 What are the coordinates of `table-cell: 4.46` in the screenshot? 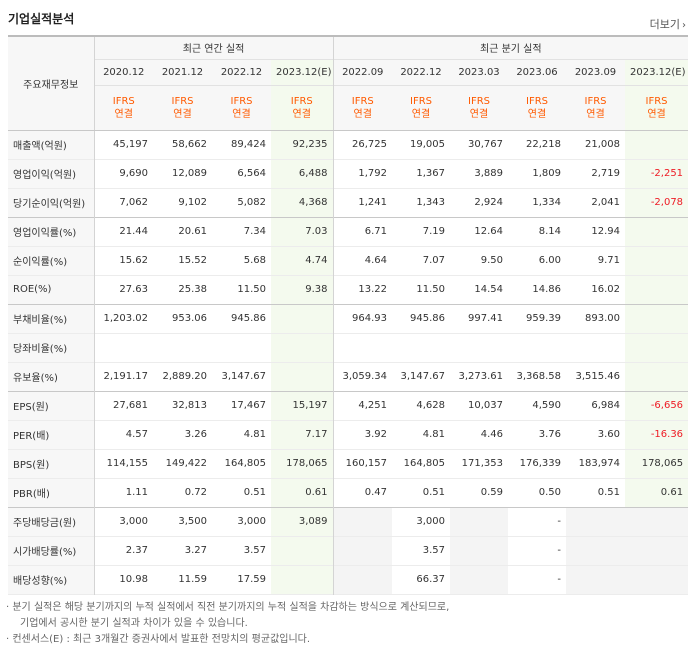 It's located at (491, 434).